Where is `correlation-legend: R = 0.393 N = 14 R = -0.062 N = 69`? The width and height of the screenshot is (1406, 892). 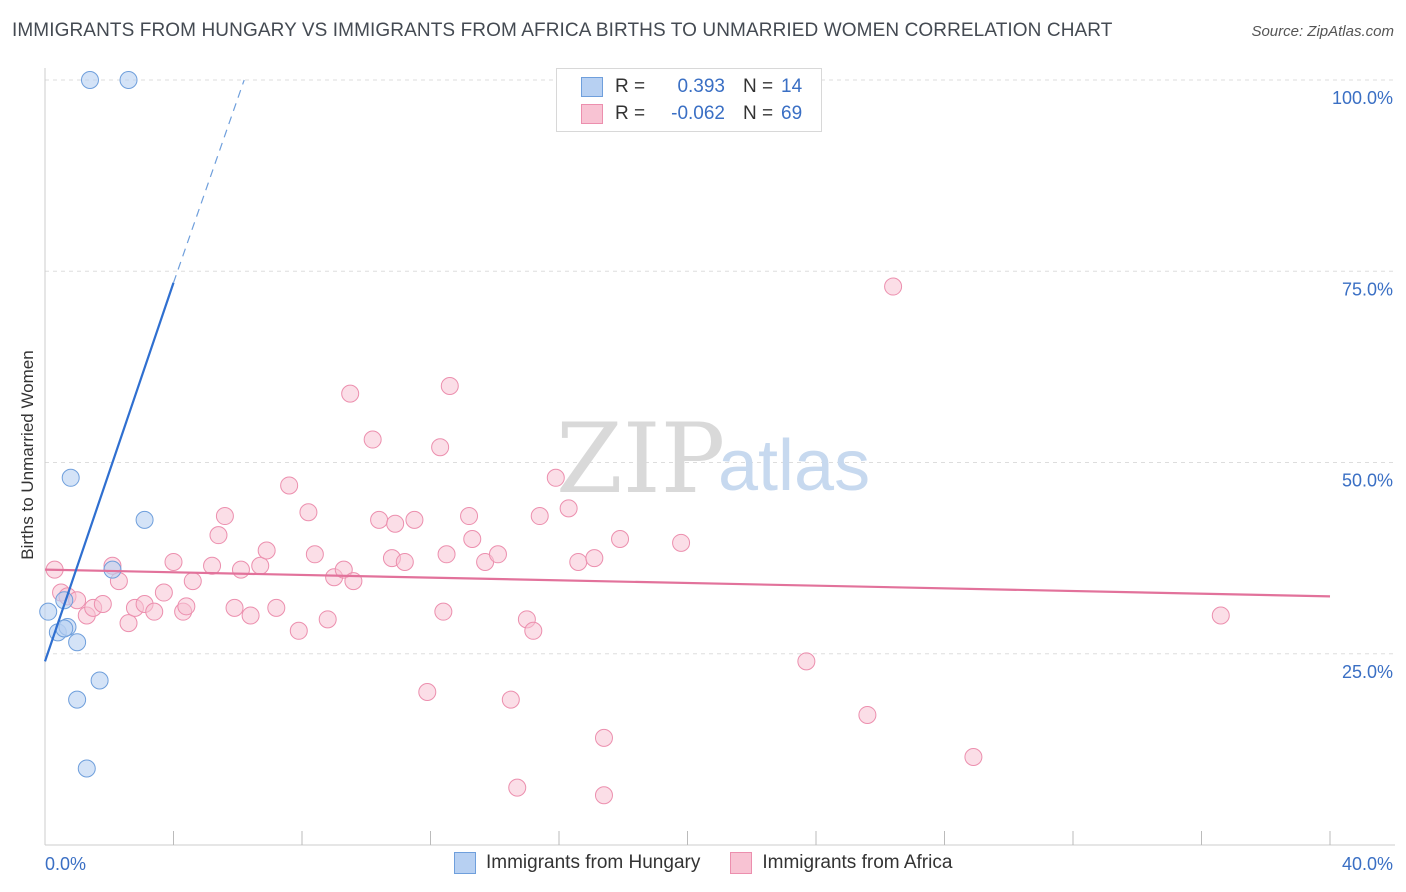
correlation-legend: R = 0.393 N = 14 R = -0.062 N = 69 is located at coordinates (689, 100).